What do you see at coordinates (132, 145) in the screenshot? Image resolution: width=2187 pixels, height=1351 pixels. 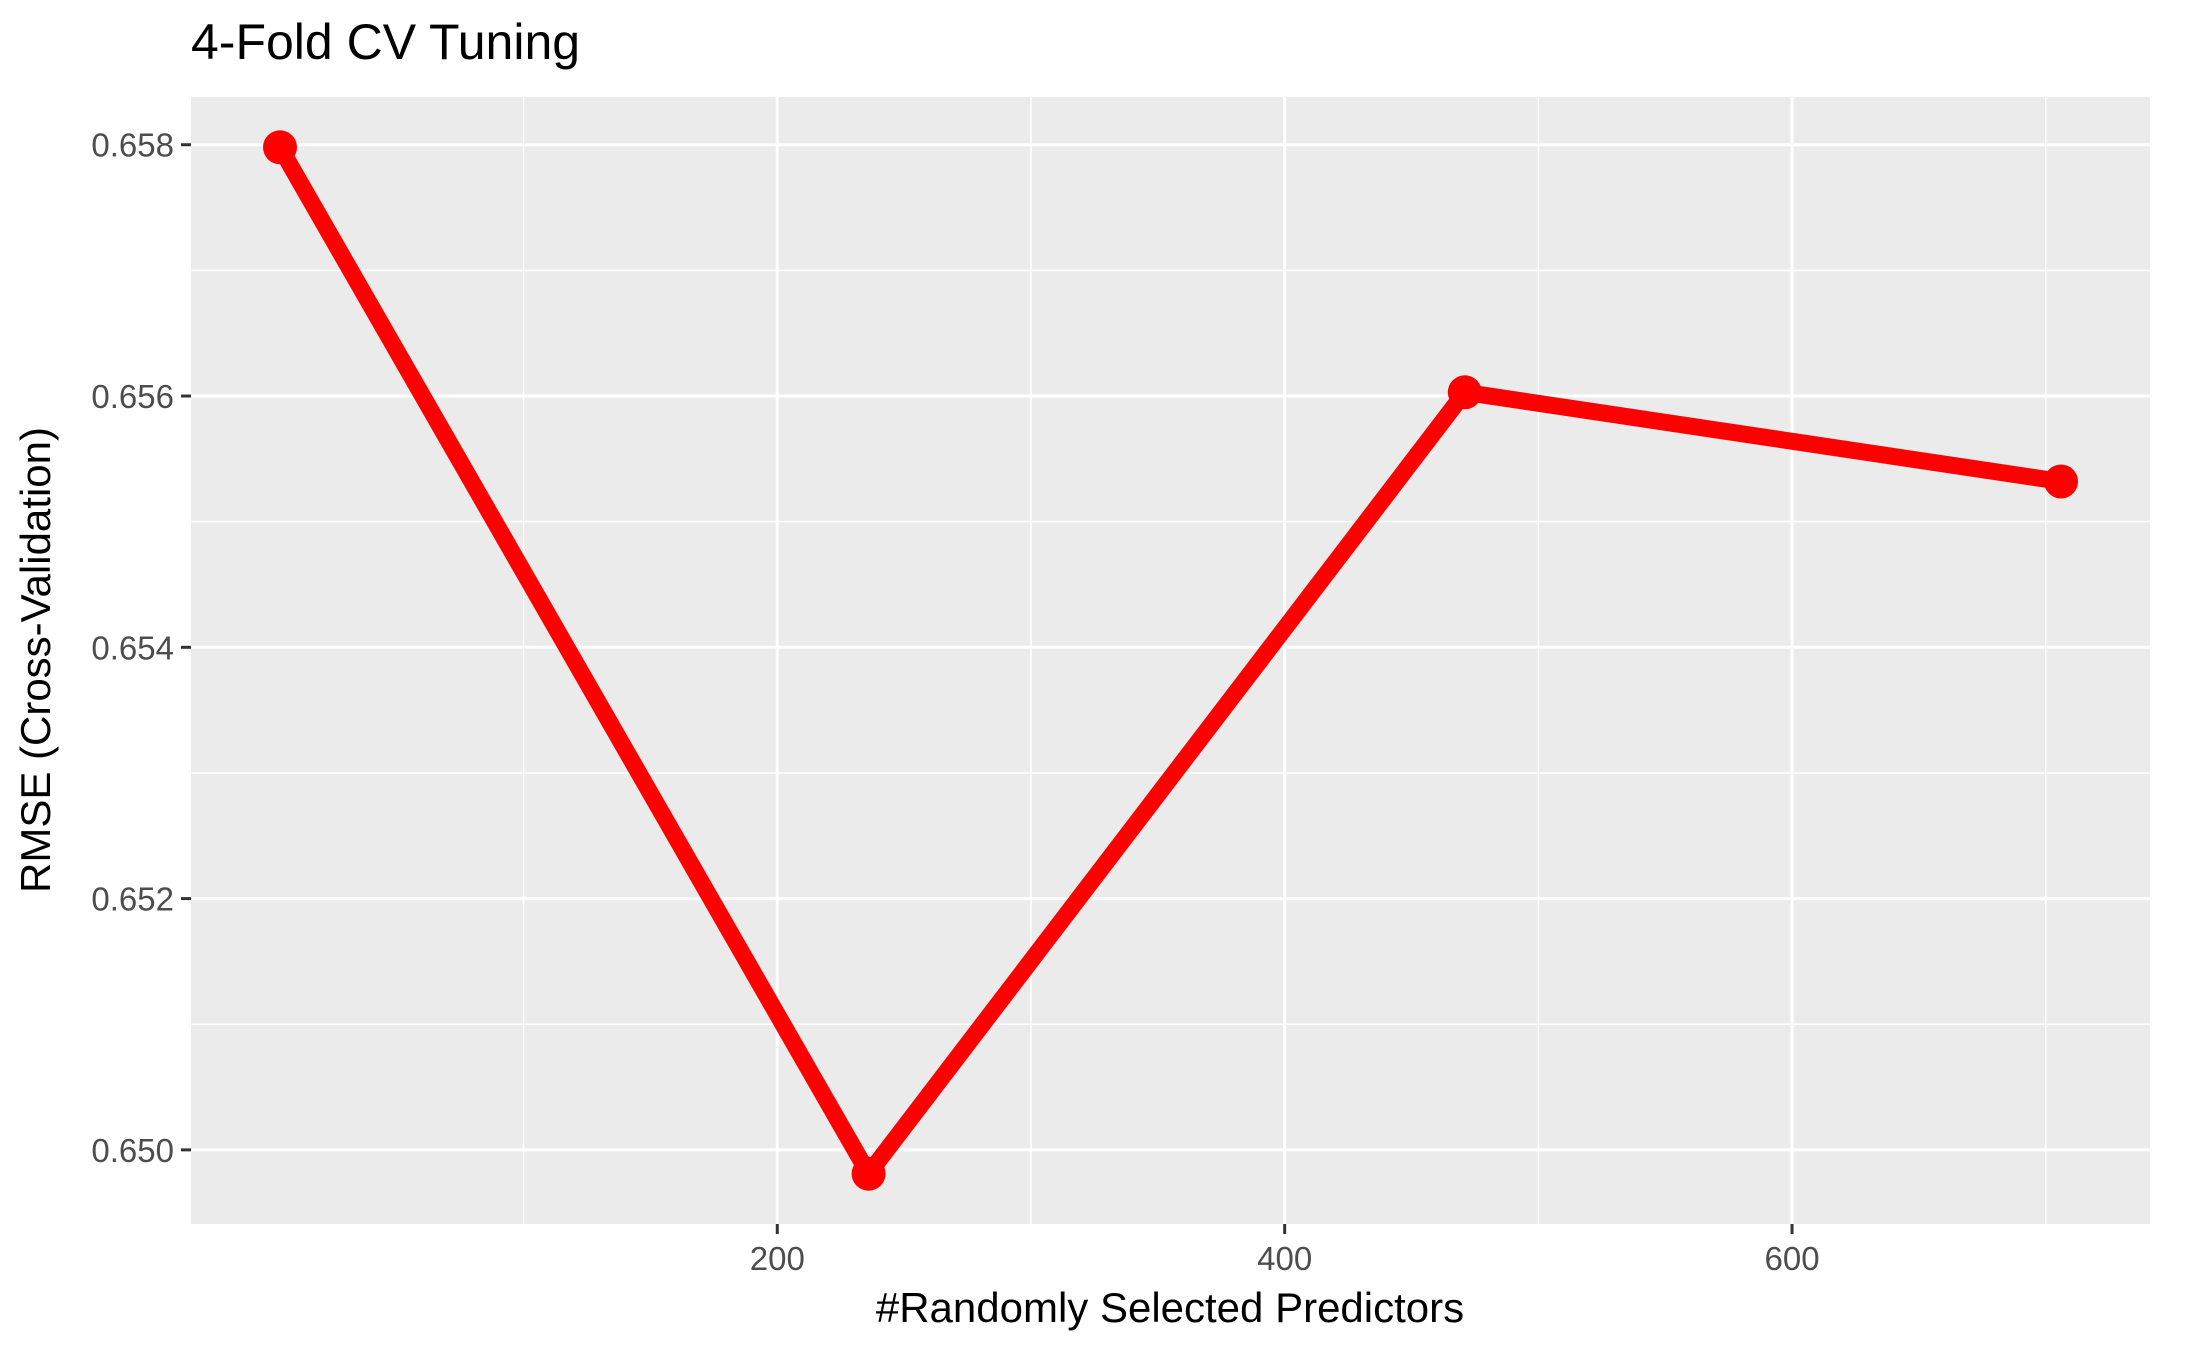 I see `y-tick-label: 0.658` at bounding box center [132, 145].